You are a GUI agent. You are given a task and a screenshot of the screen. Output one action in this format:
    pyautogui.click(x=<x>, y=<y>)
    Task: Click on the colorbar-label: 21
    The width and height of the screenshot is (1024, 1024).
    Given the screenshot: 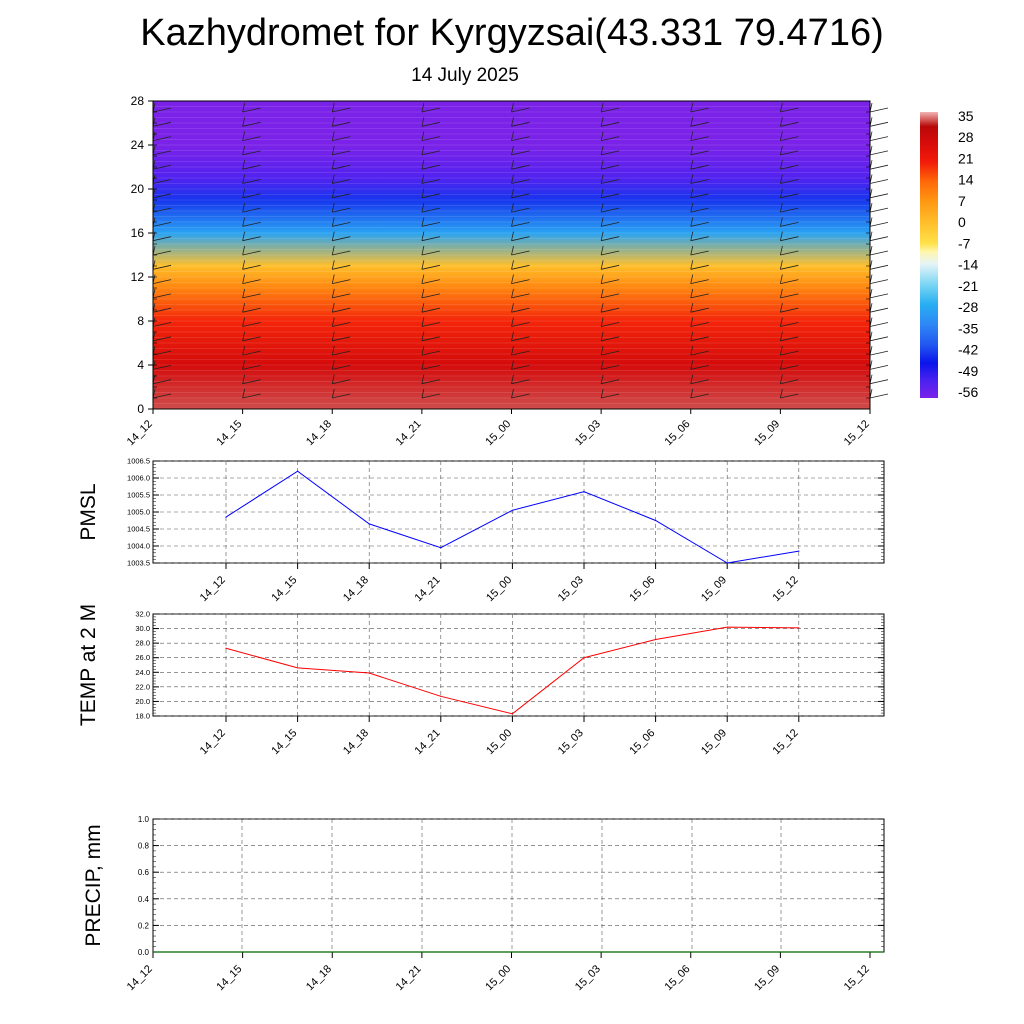 What is the action you would take?
    pyautogui.click(x=966, y=158)
    